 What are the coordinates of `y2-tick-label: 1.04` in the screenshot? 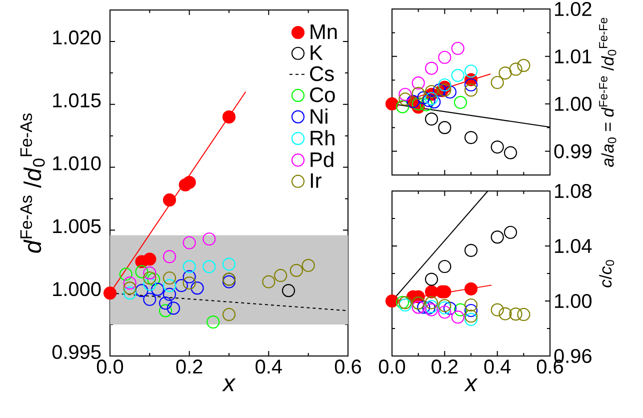 It's located at (573, 246).